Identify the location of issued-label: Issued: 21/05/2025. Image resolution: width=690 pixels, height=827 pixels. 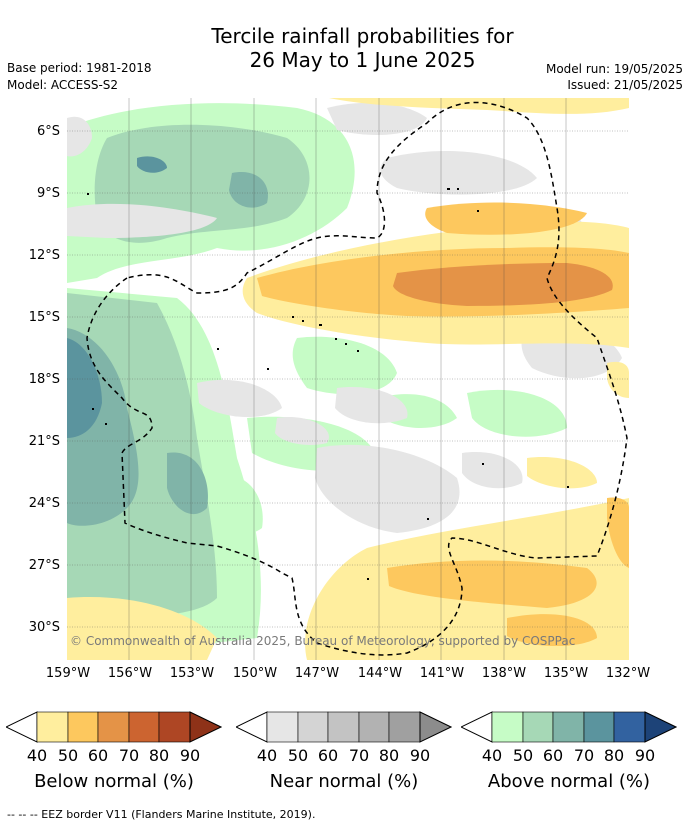
(625, 85).